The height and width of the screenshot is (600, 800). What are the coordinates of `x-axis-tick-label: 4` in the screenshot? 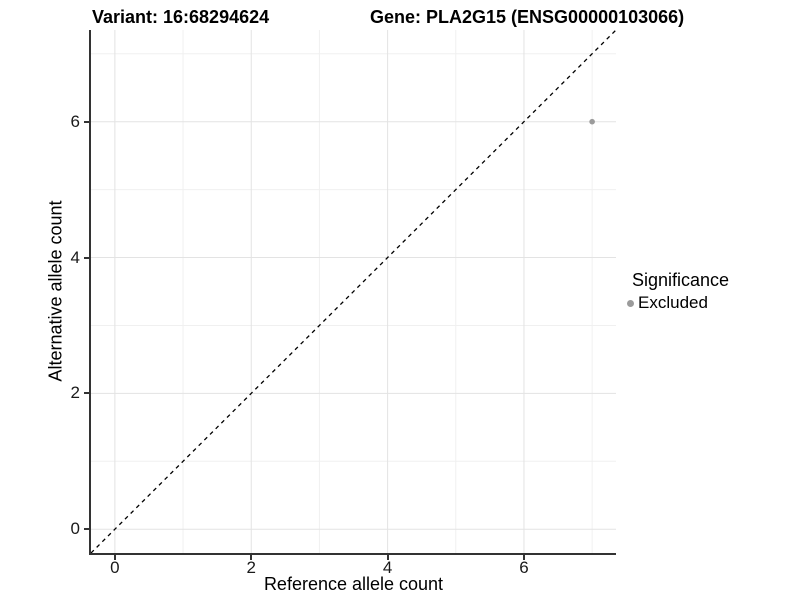 It's located at (387, 567).